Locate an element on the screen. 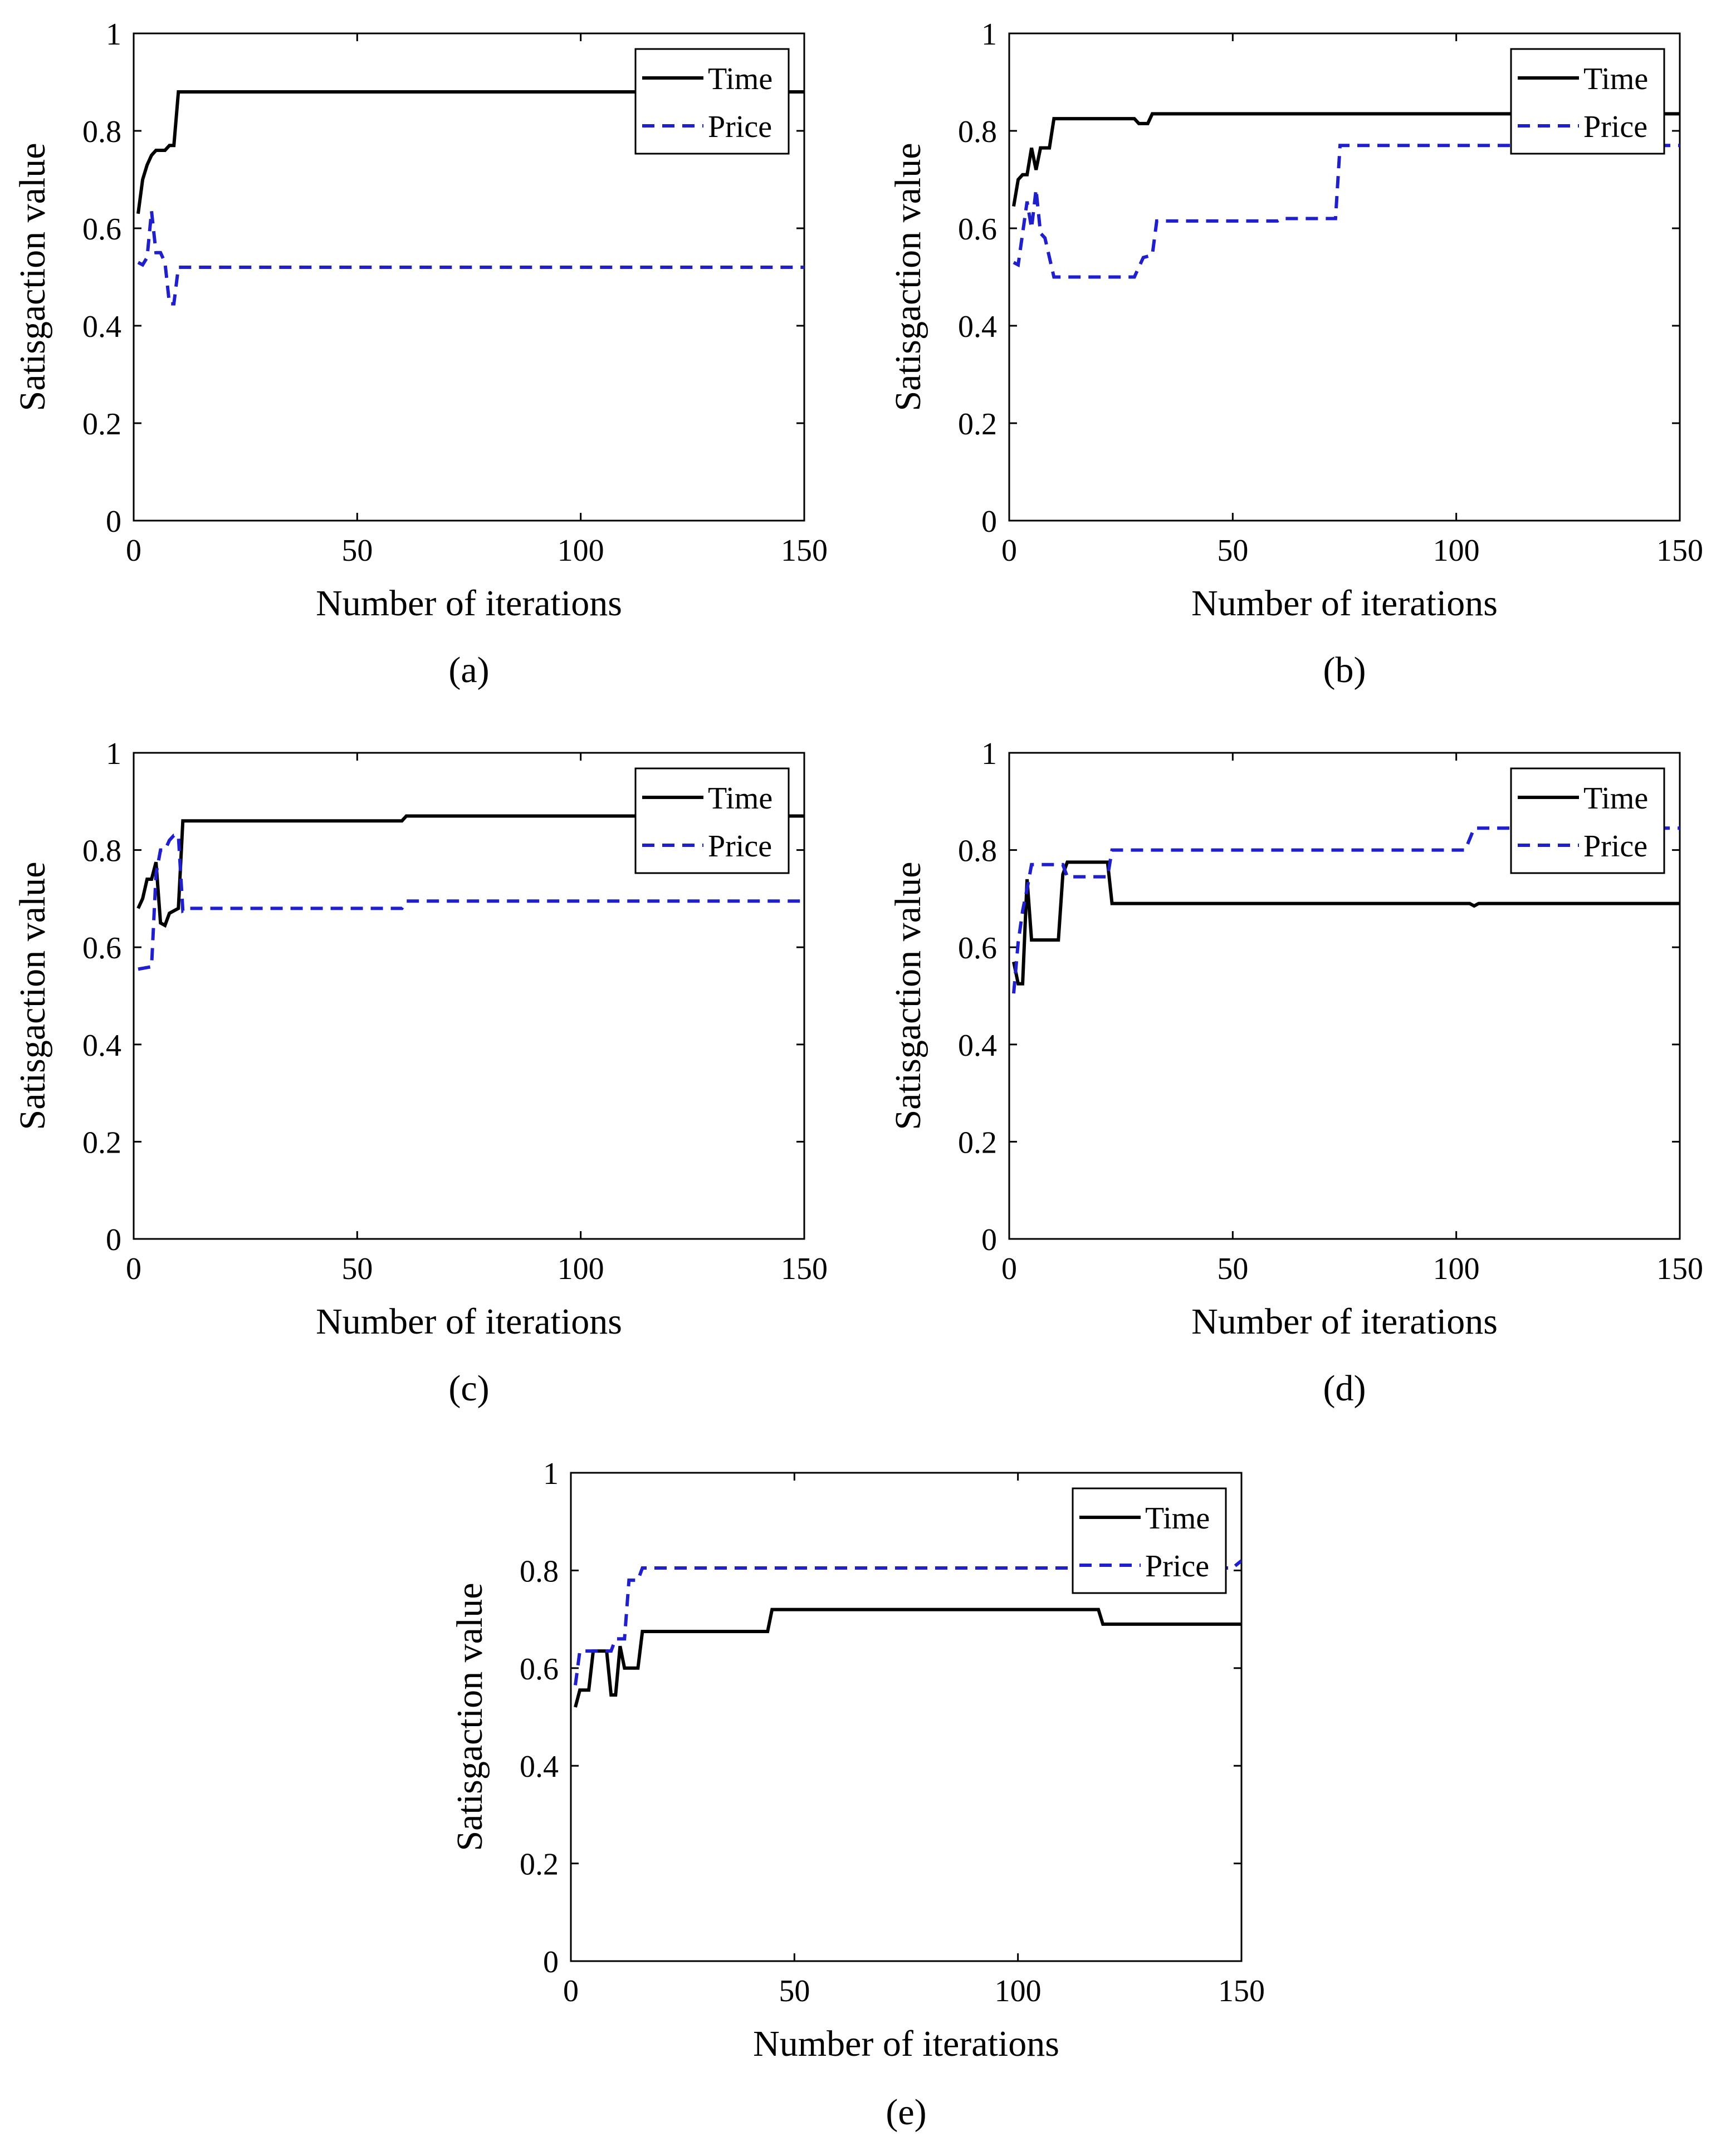 This screenshot has width=1721, height=2156. panel-b-x-axis-label: Number of iterations is located at coordinates (1344, 603).